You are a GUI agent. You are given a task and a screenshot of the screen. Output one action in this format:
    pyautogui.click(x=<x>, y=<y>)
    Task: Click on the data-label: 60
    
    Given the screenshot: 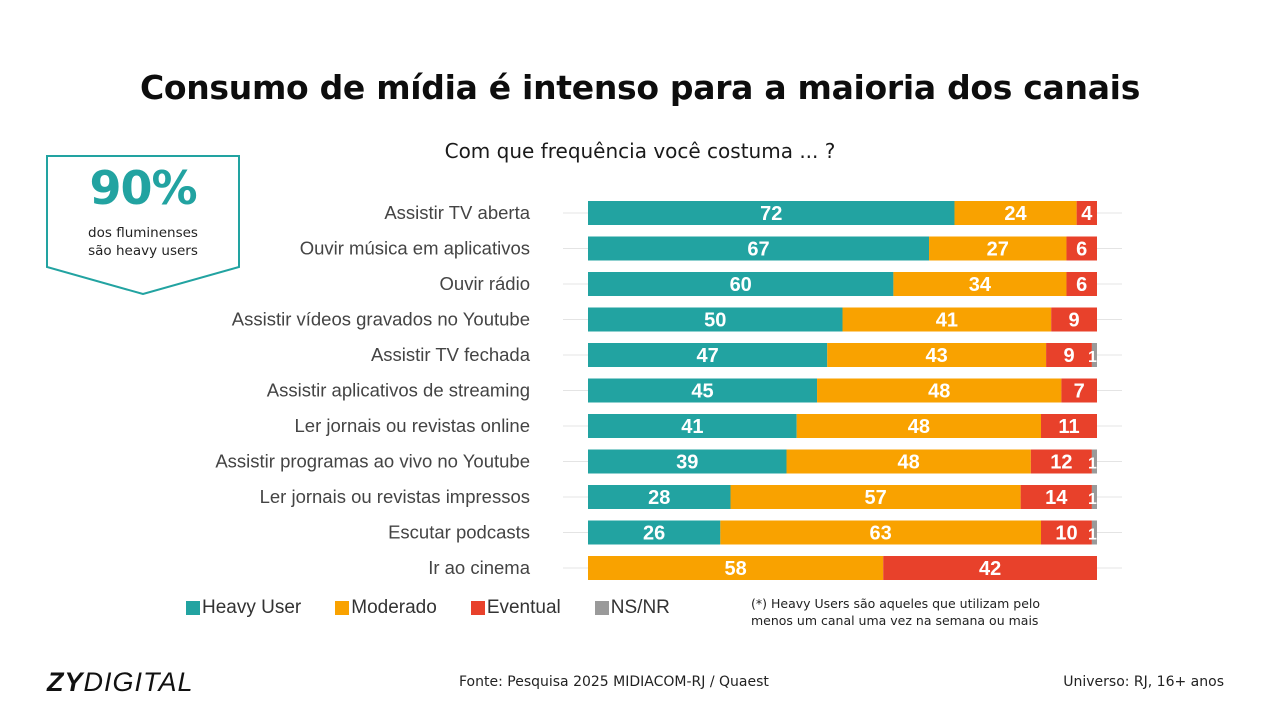 What is the action you would take?
    pyautogui.click(x=741, y=285)
    